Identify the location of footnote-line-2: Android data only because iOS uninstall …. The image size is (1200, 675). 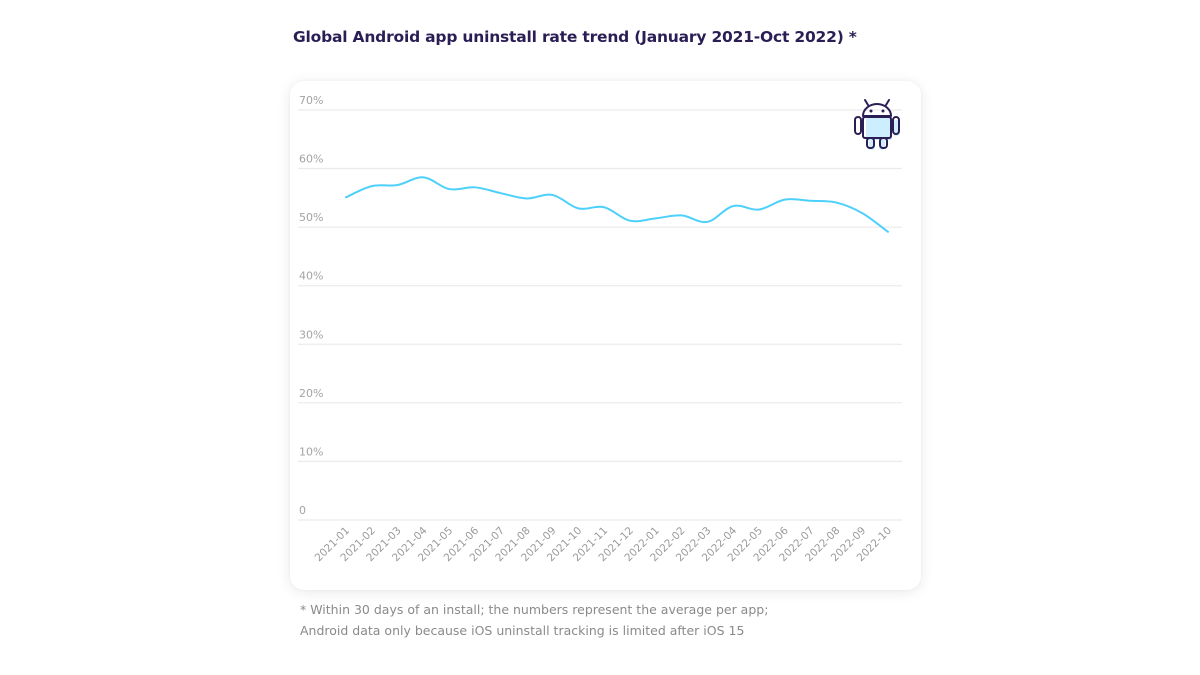
(522, 630).